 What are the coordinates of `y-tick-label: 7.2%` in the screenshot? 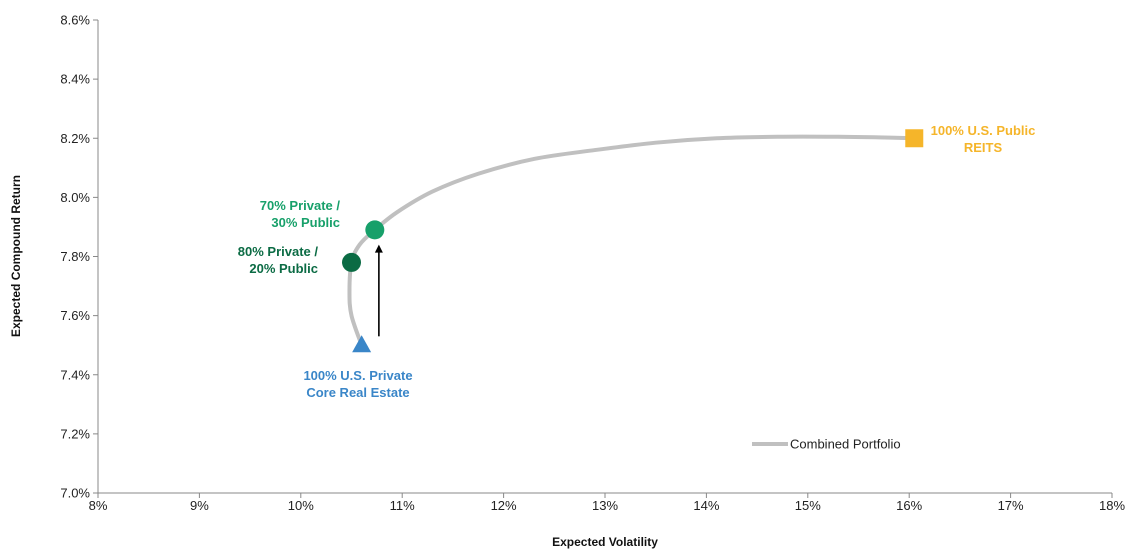 It's located at (75, 433).